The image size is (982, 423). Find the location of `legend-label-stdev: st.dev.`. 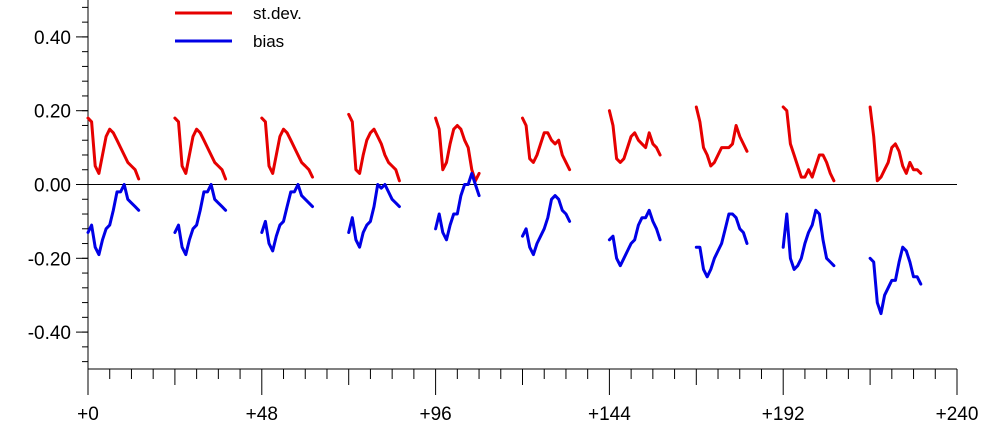

legend-label-stdev: st.dev. is located at coordinates (277, 13).